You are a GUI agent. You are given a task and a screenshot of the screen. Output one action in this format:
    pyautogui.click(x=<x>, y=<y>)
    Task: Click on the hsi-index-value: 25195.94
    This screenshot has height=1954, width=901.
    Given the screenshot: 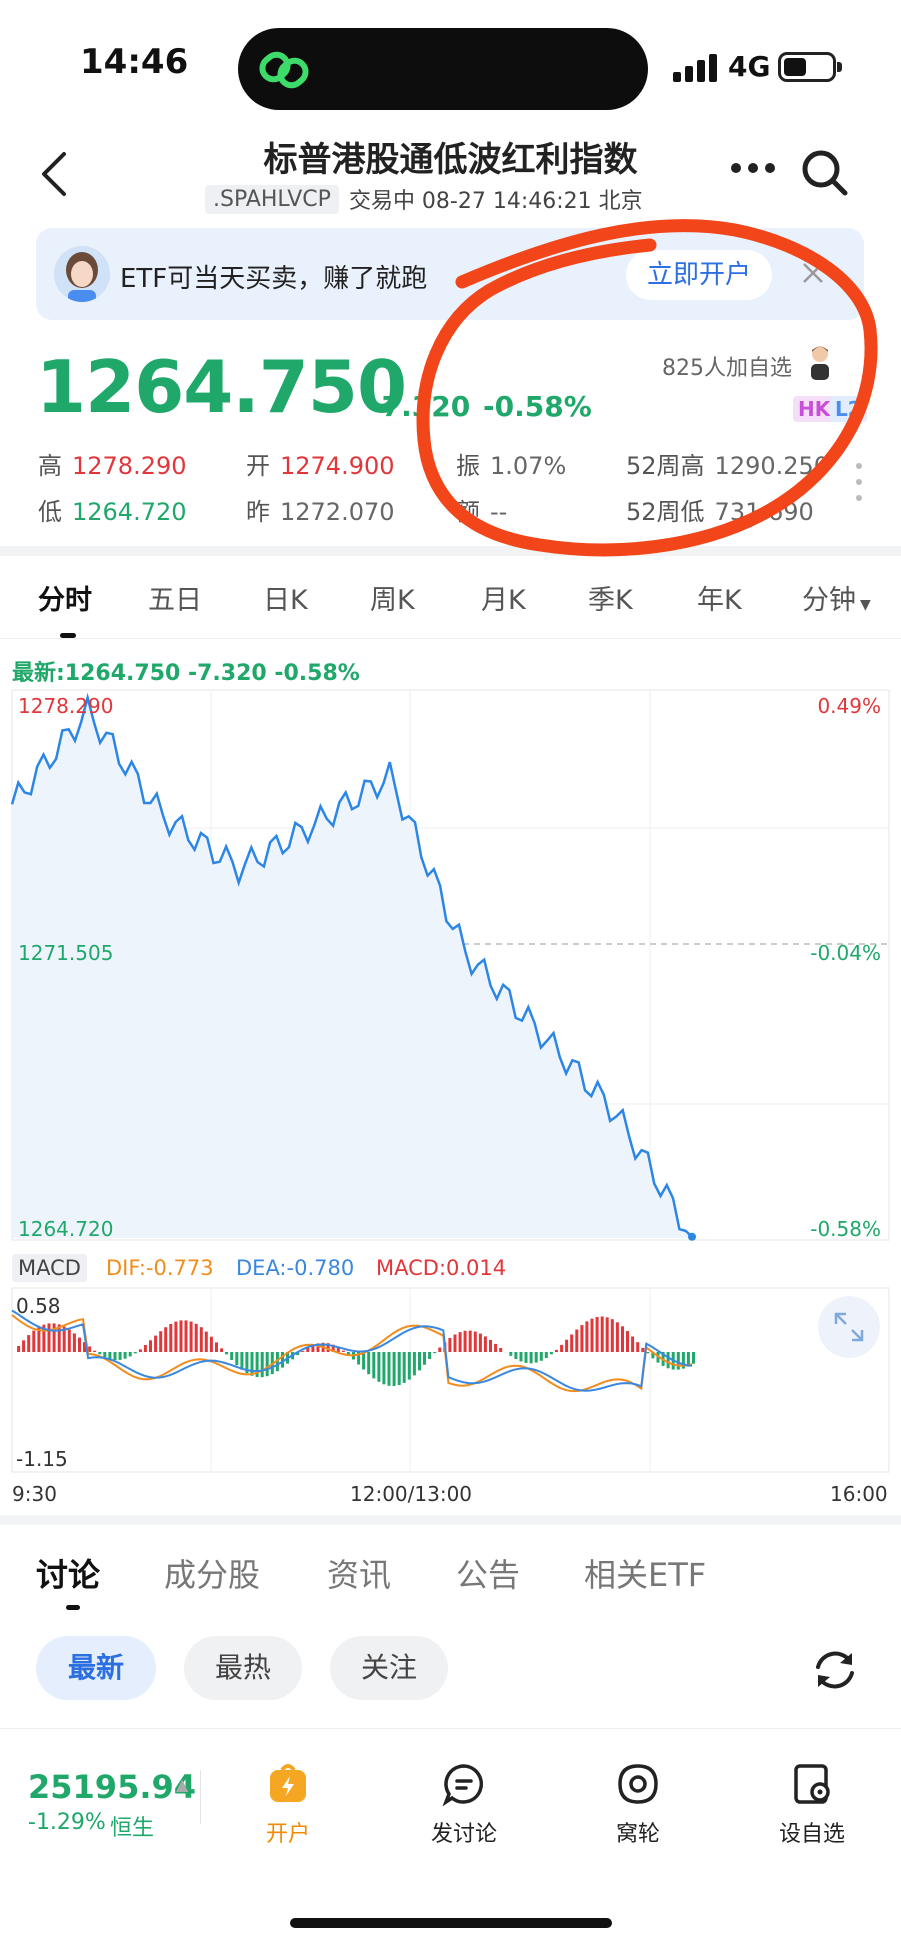 What is the action you would take?
    pyautogui.click(x=112, y=1787)
    